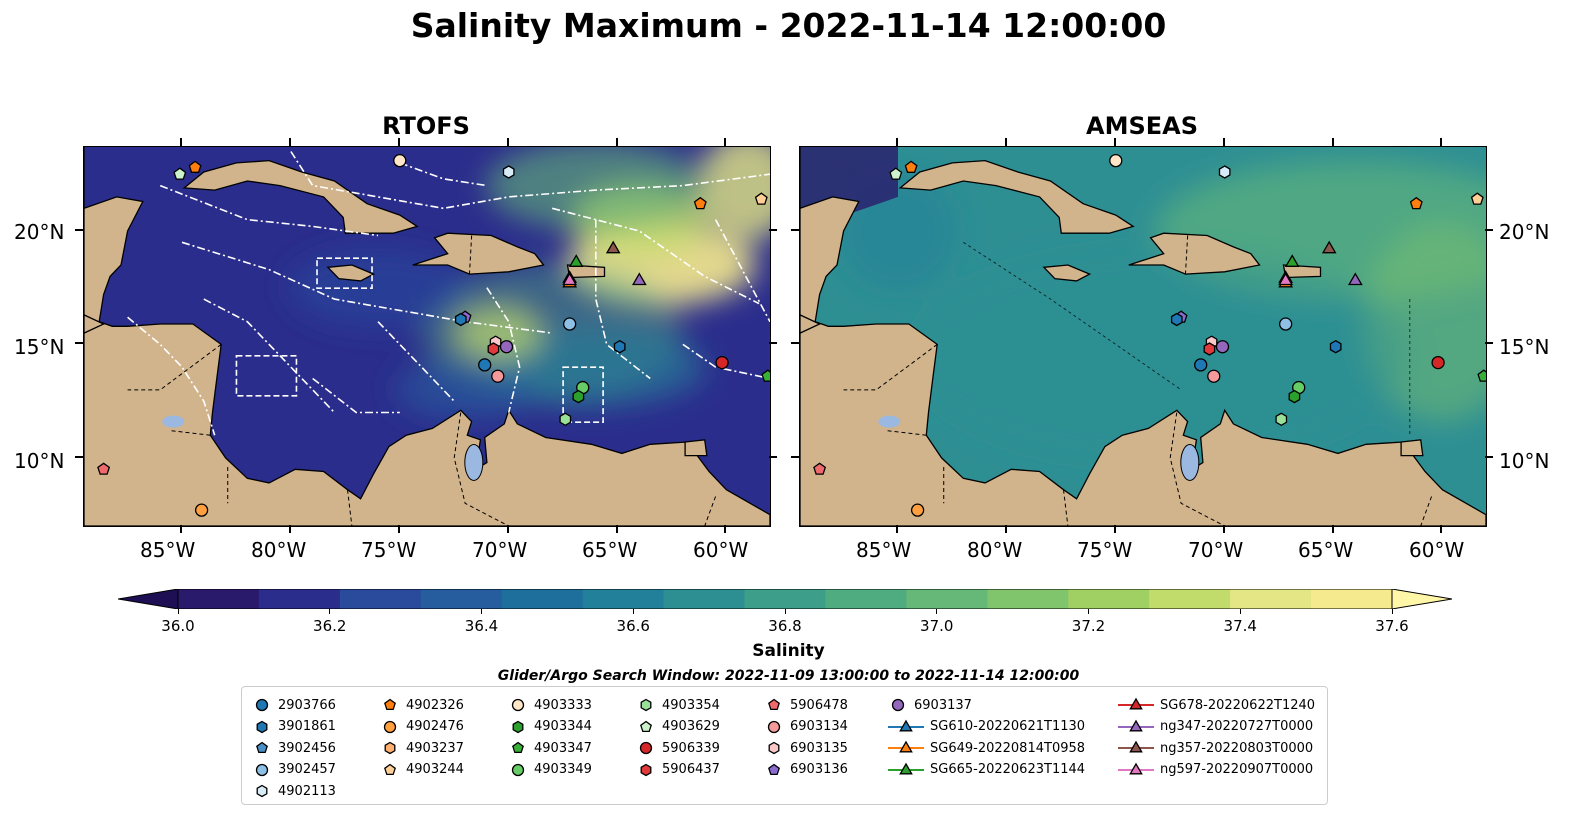 This screenshot has width=1577, height=827. Describe the element at coordinates (986, 727) in the screenshot. I see `legend-item: SG610-20220621T1130` at that location.